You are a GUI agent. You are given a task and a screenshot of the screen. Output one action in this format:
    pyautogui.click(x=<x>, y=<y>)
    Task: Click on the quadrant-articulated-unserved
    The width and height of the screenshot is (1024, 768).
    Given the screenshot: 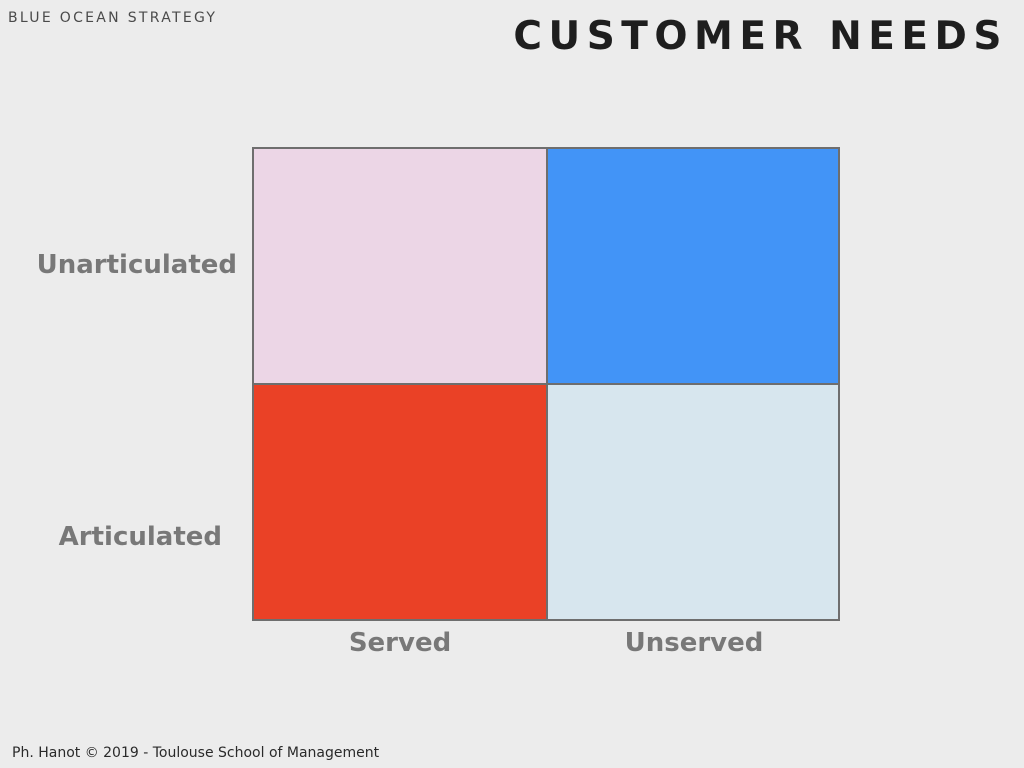 What is the action you would take?
    pyautogui.click(x=693, y=502)
    